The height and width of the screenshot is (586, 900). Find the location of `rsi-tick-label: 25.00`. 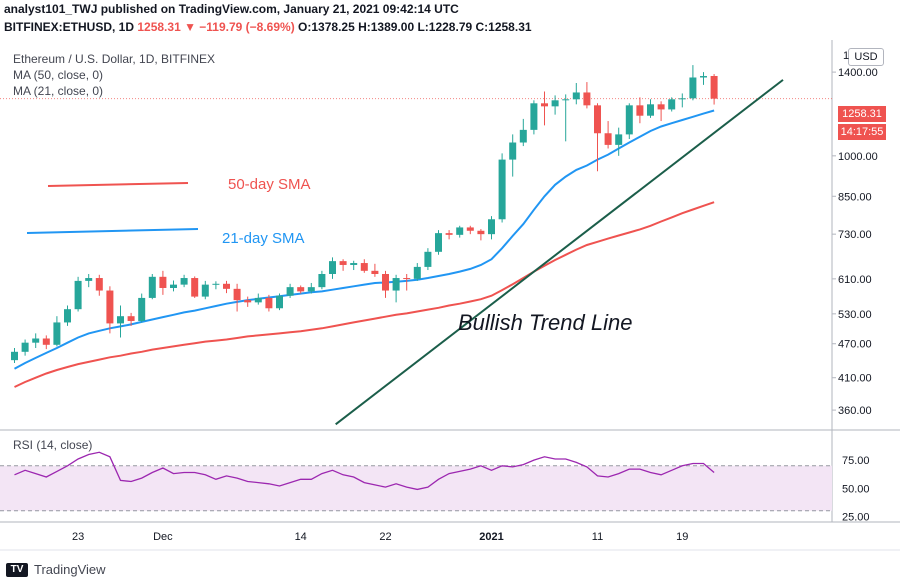

rsi-tick-label: 25.00 is located at coordinates (856, 517).